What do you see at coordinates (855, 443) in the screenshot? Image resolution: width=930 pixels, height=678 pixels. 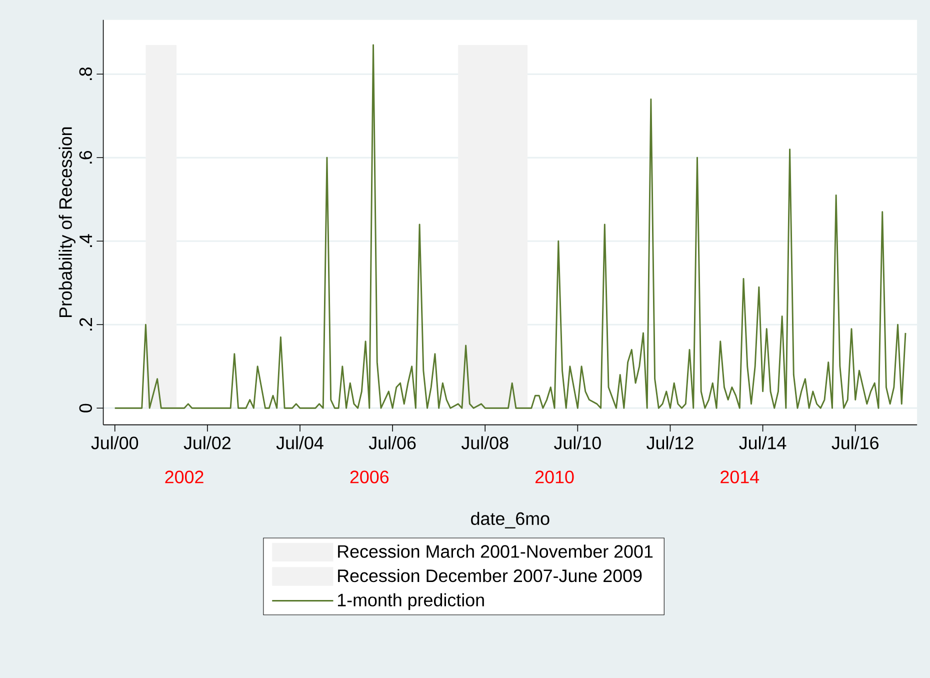 I see `x-tick-label: Jul/16` at bounding box center [855, 443].